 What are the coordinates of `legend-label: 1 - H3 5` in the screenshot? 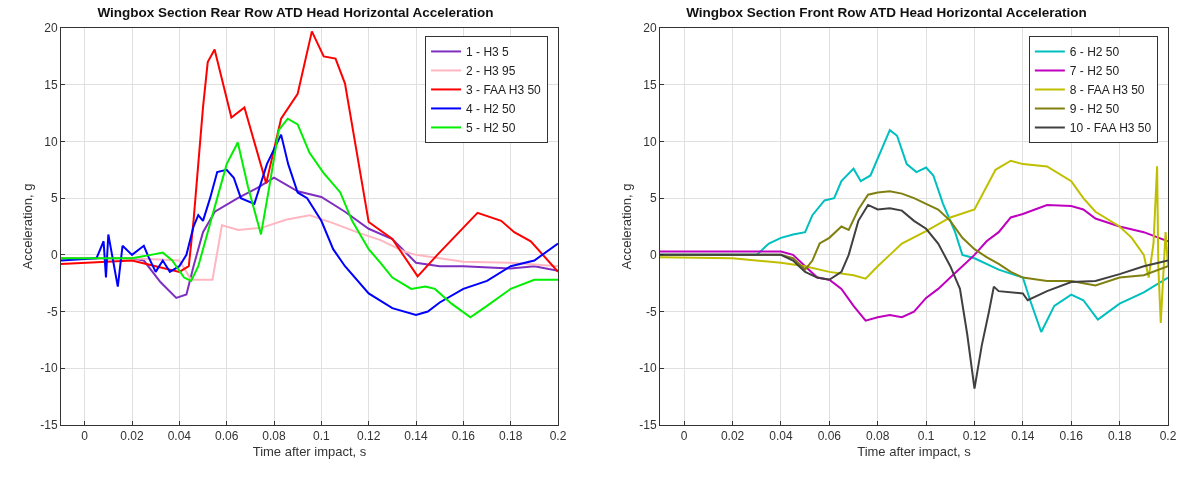 It's located at (488, 52).